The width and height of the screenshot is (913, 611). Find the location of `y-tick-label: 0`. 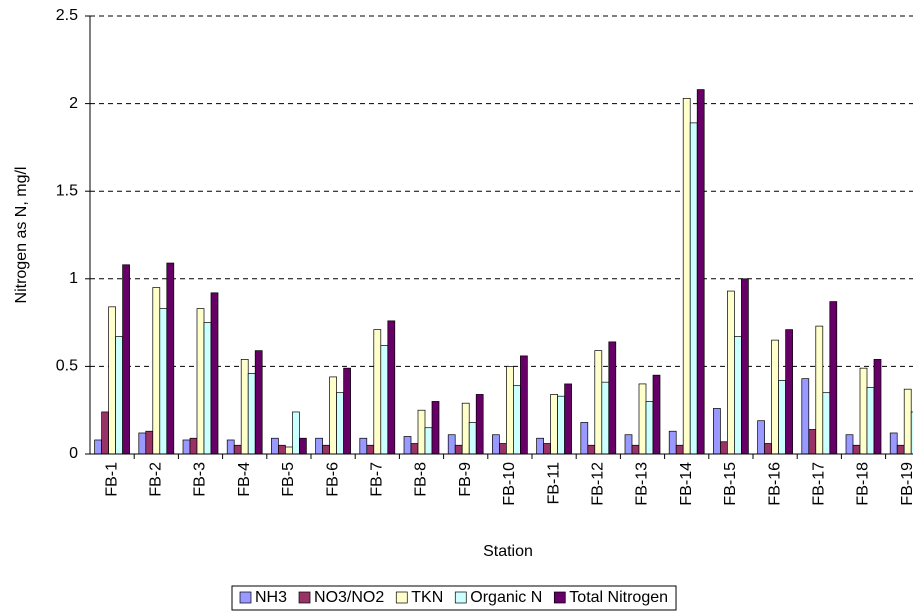

y-tick-label: 0 is located at coordinates (73, 453).